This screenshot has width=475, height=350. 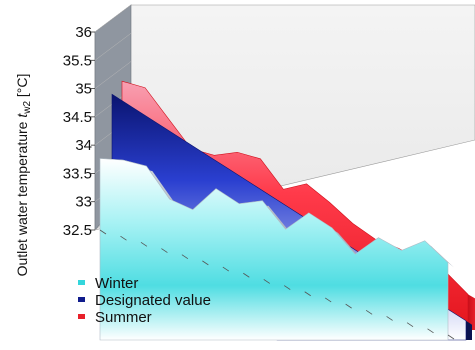 What do you see at coordinates (22, 87) in the screenshot?
I see `y-axis-title-unit: [°C]` at bounding box center [22, 87].